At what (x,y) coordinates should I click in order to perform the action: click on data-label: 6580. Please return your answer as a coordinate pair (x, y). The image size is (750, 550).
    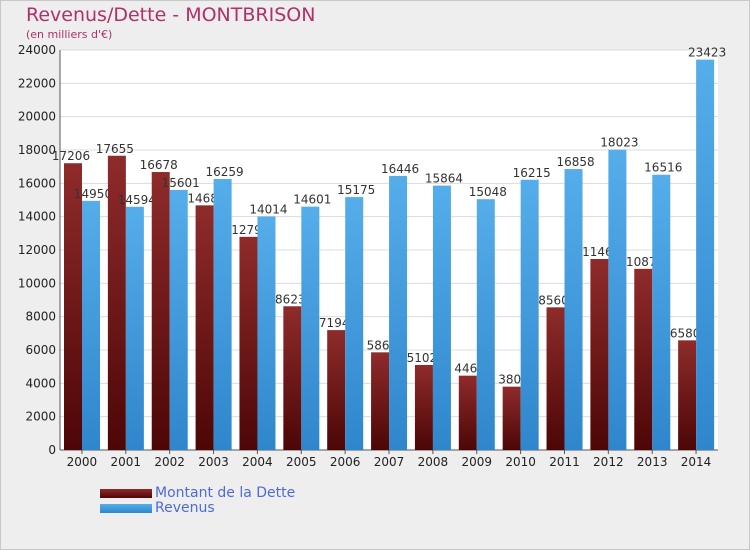
    Looking at the image, I should click on (685, 333).